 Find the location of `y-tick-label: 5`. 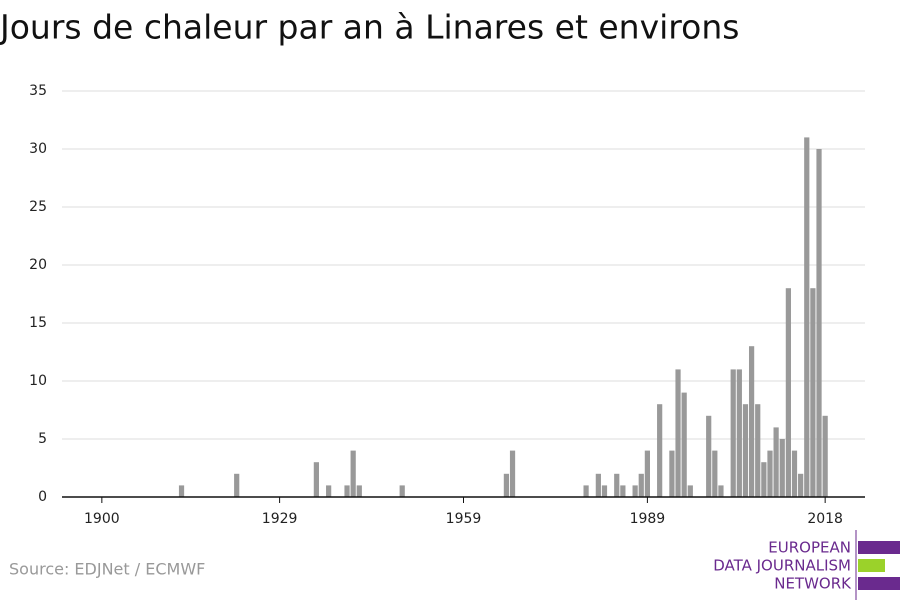

y-tick-label: 5 is located at coordinates (42, 439).